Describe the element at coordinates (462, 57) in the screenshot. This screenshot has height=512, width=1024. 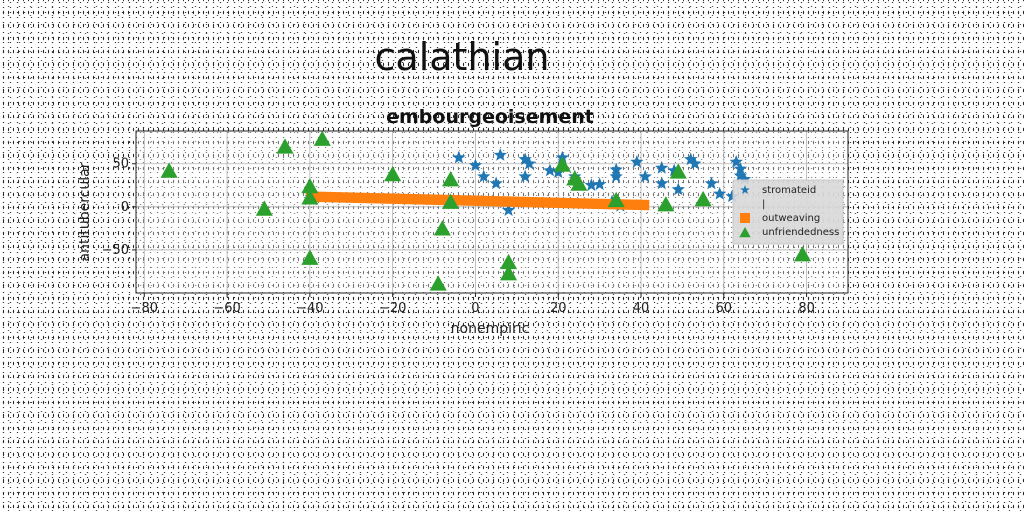
I see `chart-suptitle: calathian` at that location.